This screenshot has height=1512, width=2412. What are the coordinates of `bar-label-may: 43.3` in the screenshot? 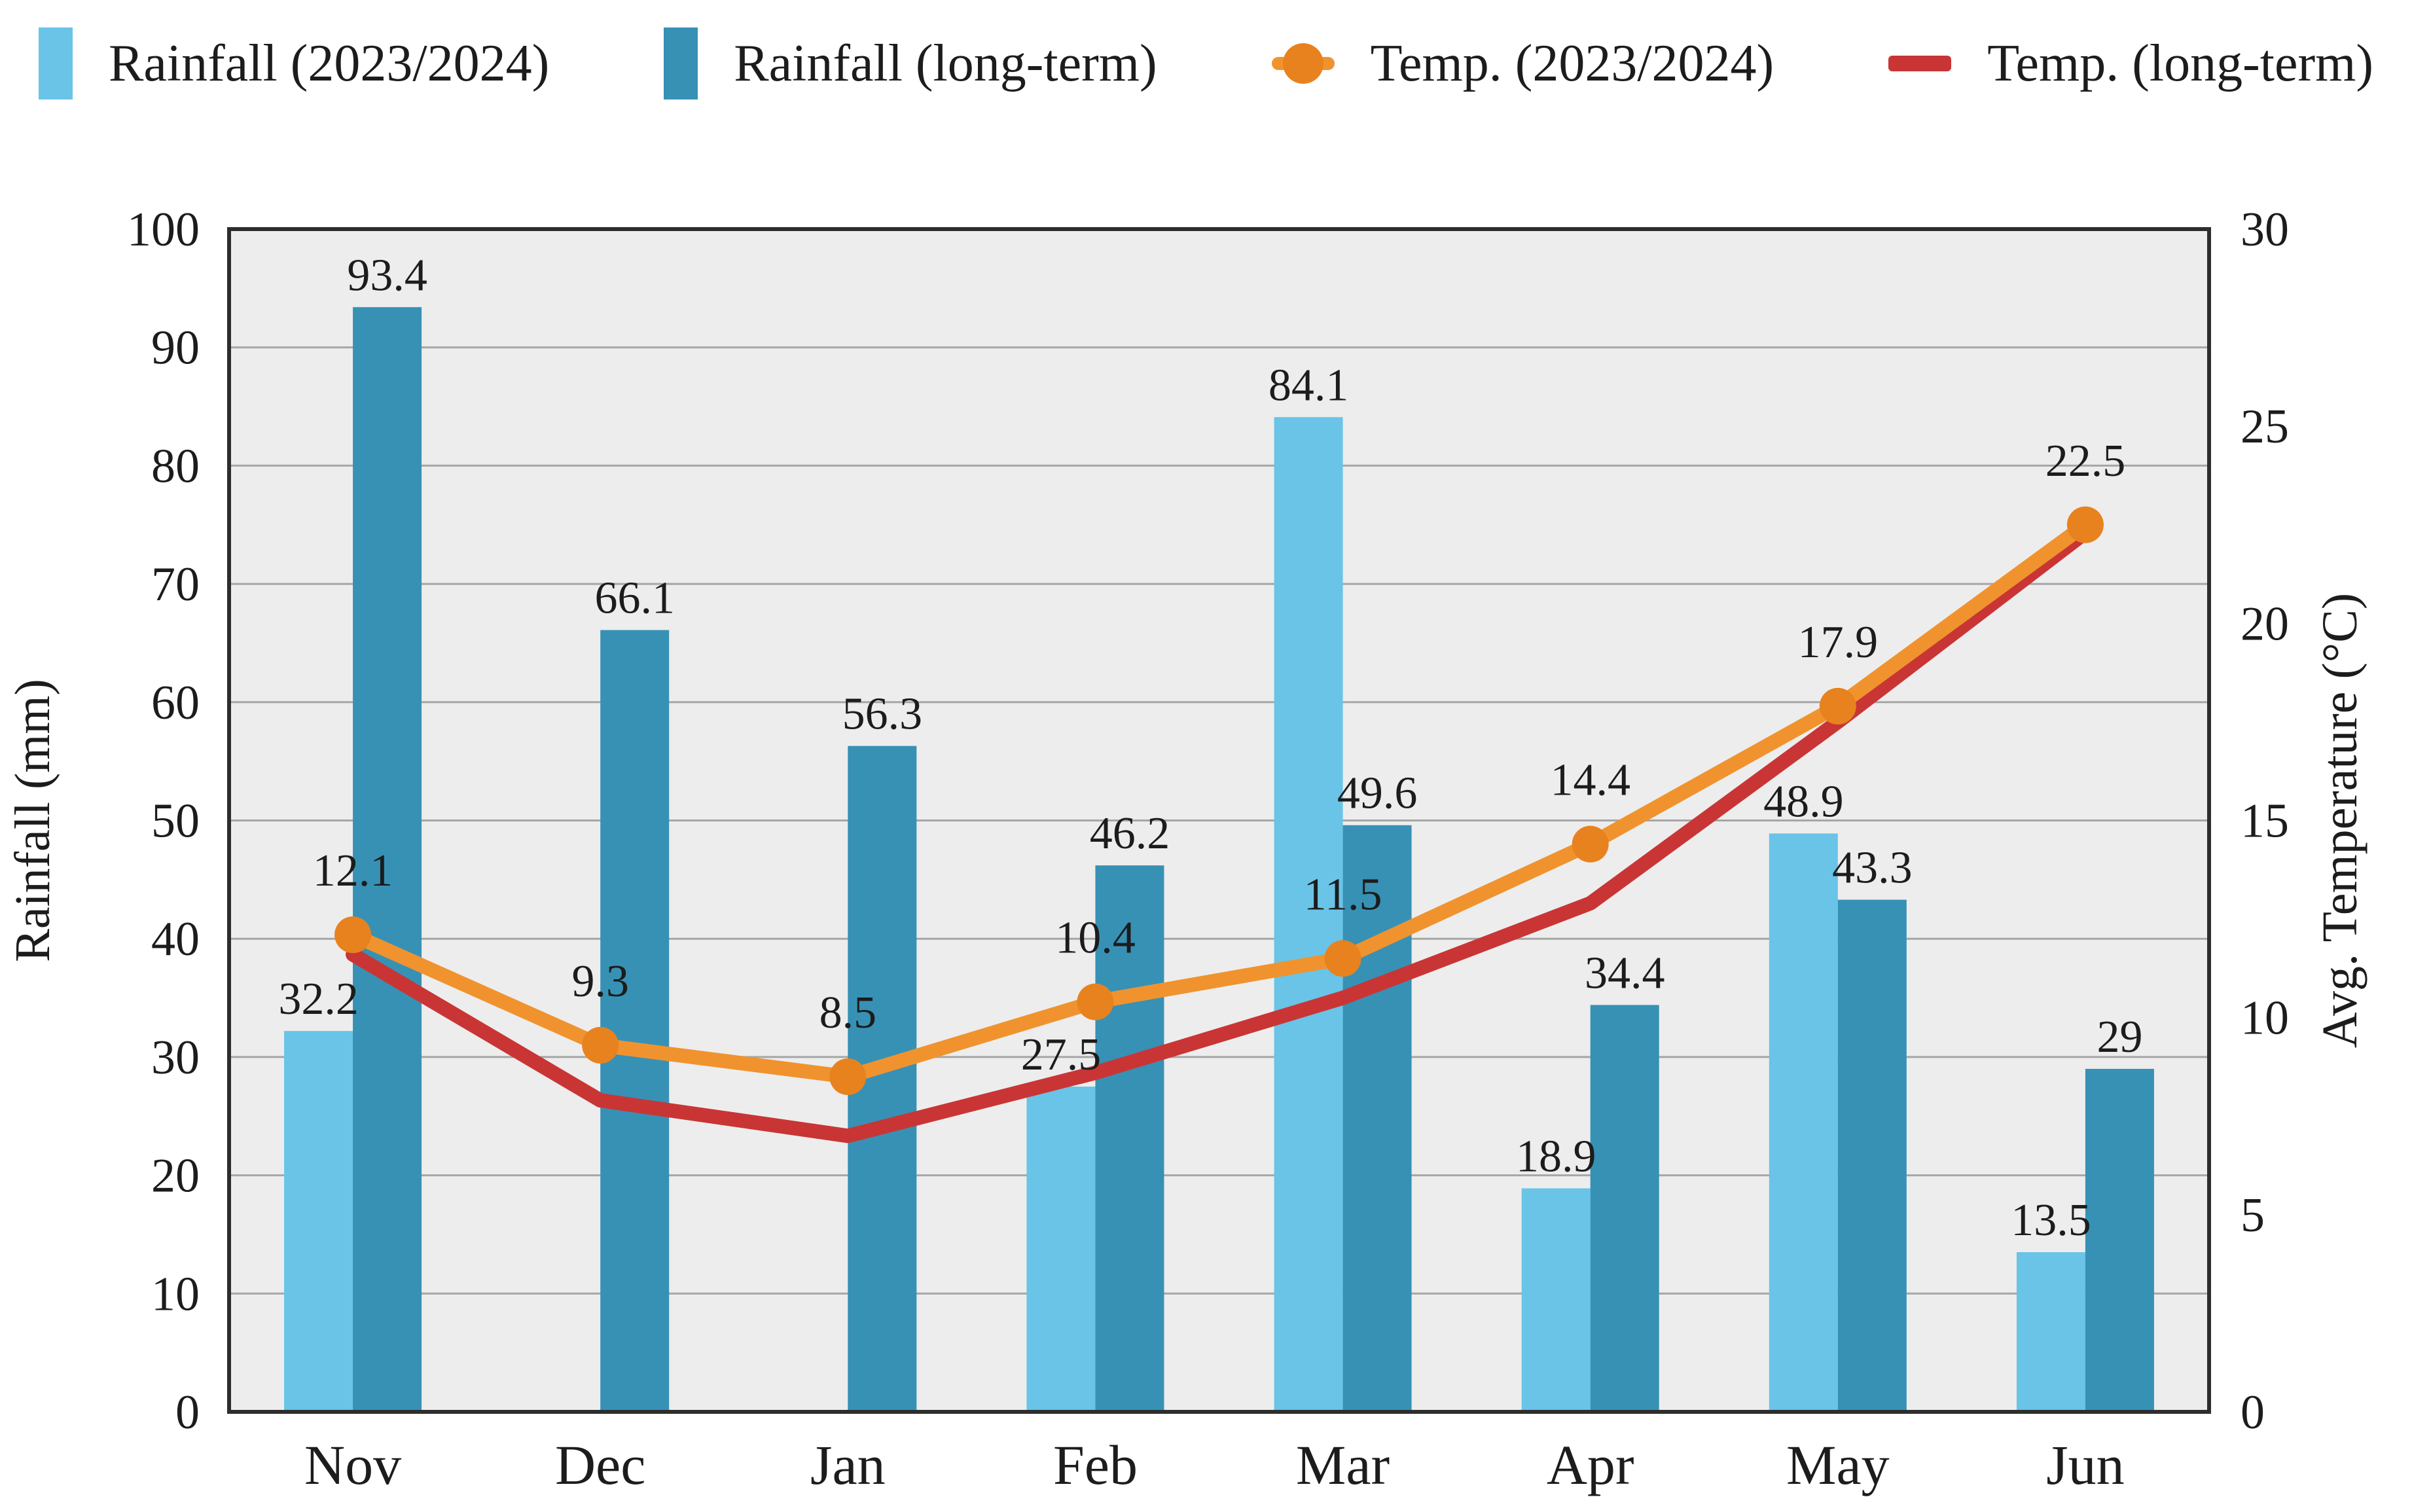 It's located at (1872, 868).